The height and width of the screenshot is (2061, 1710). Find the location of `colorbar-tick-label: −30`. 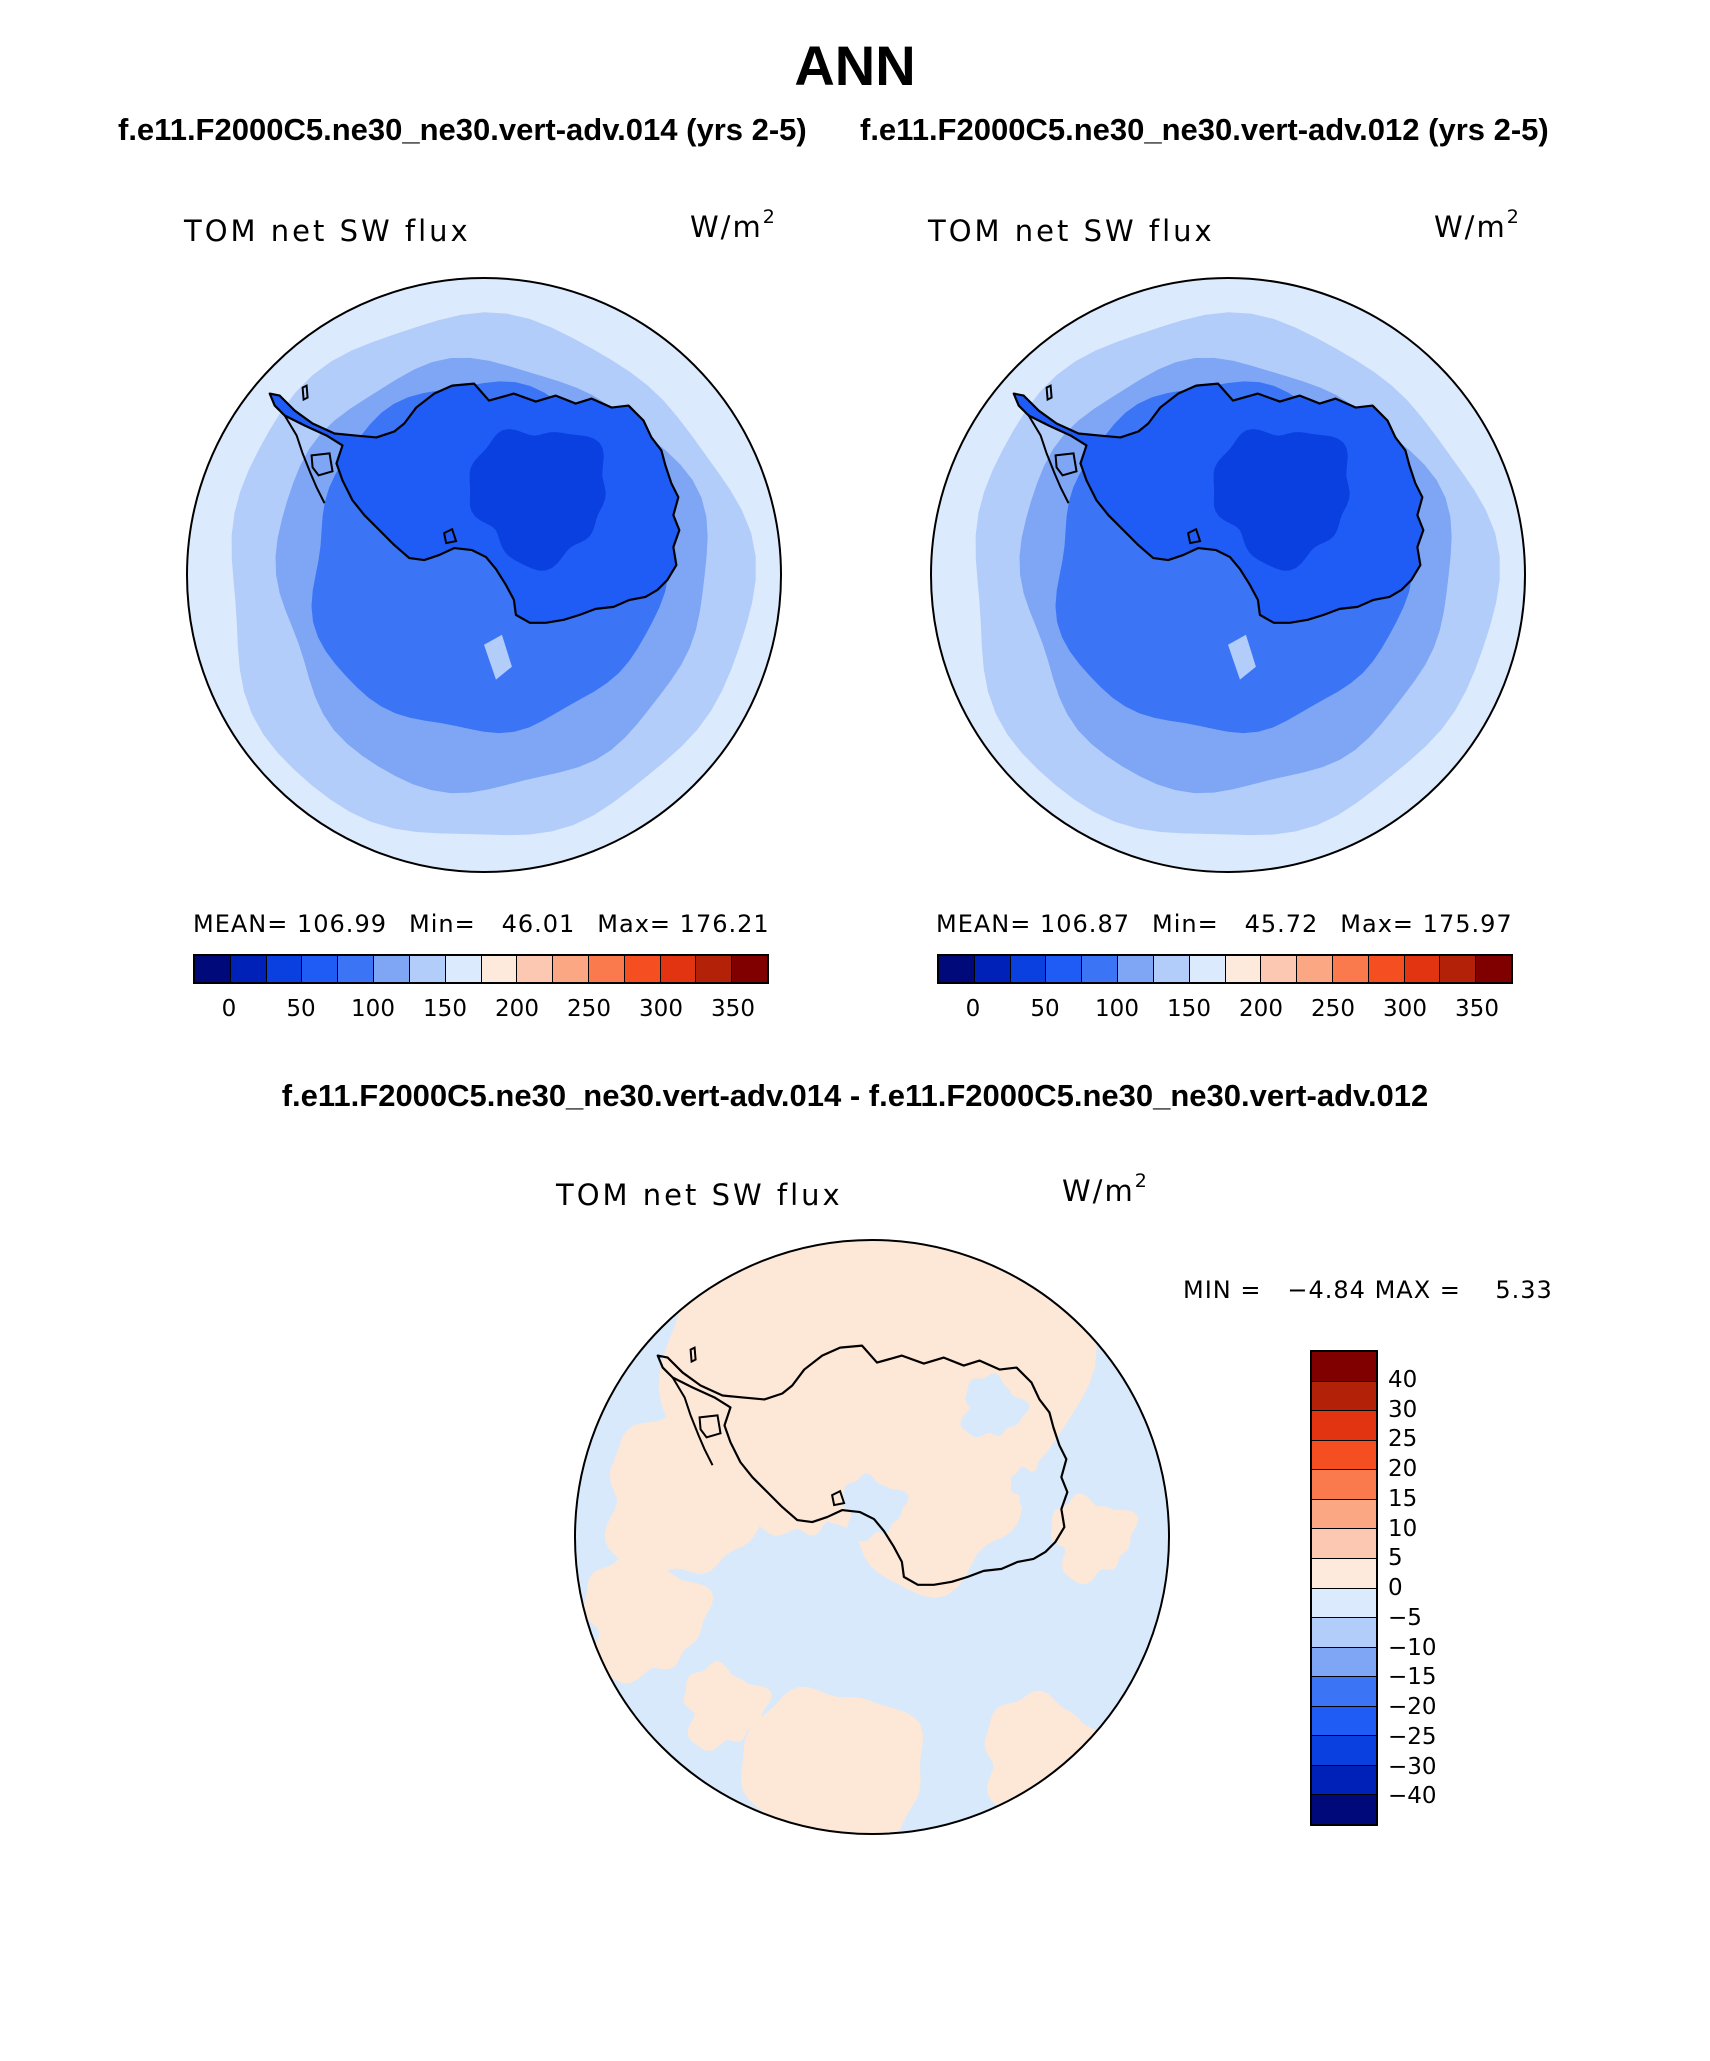

colorbar-tick-label: −30 is located at coordinates (1412, 1766).